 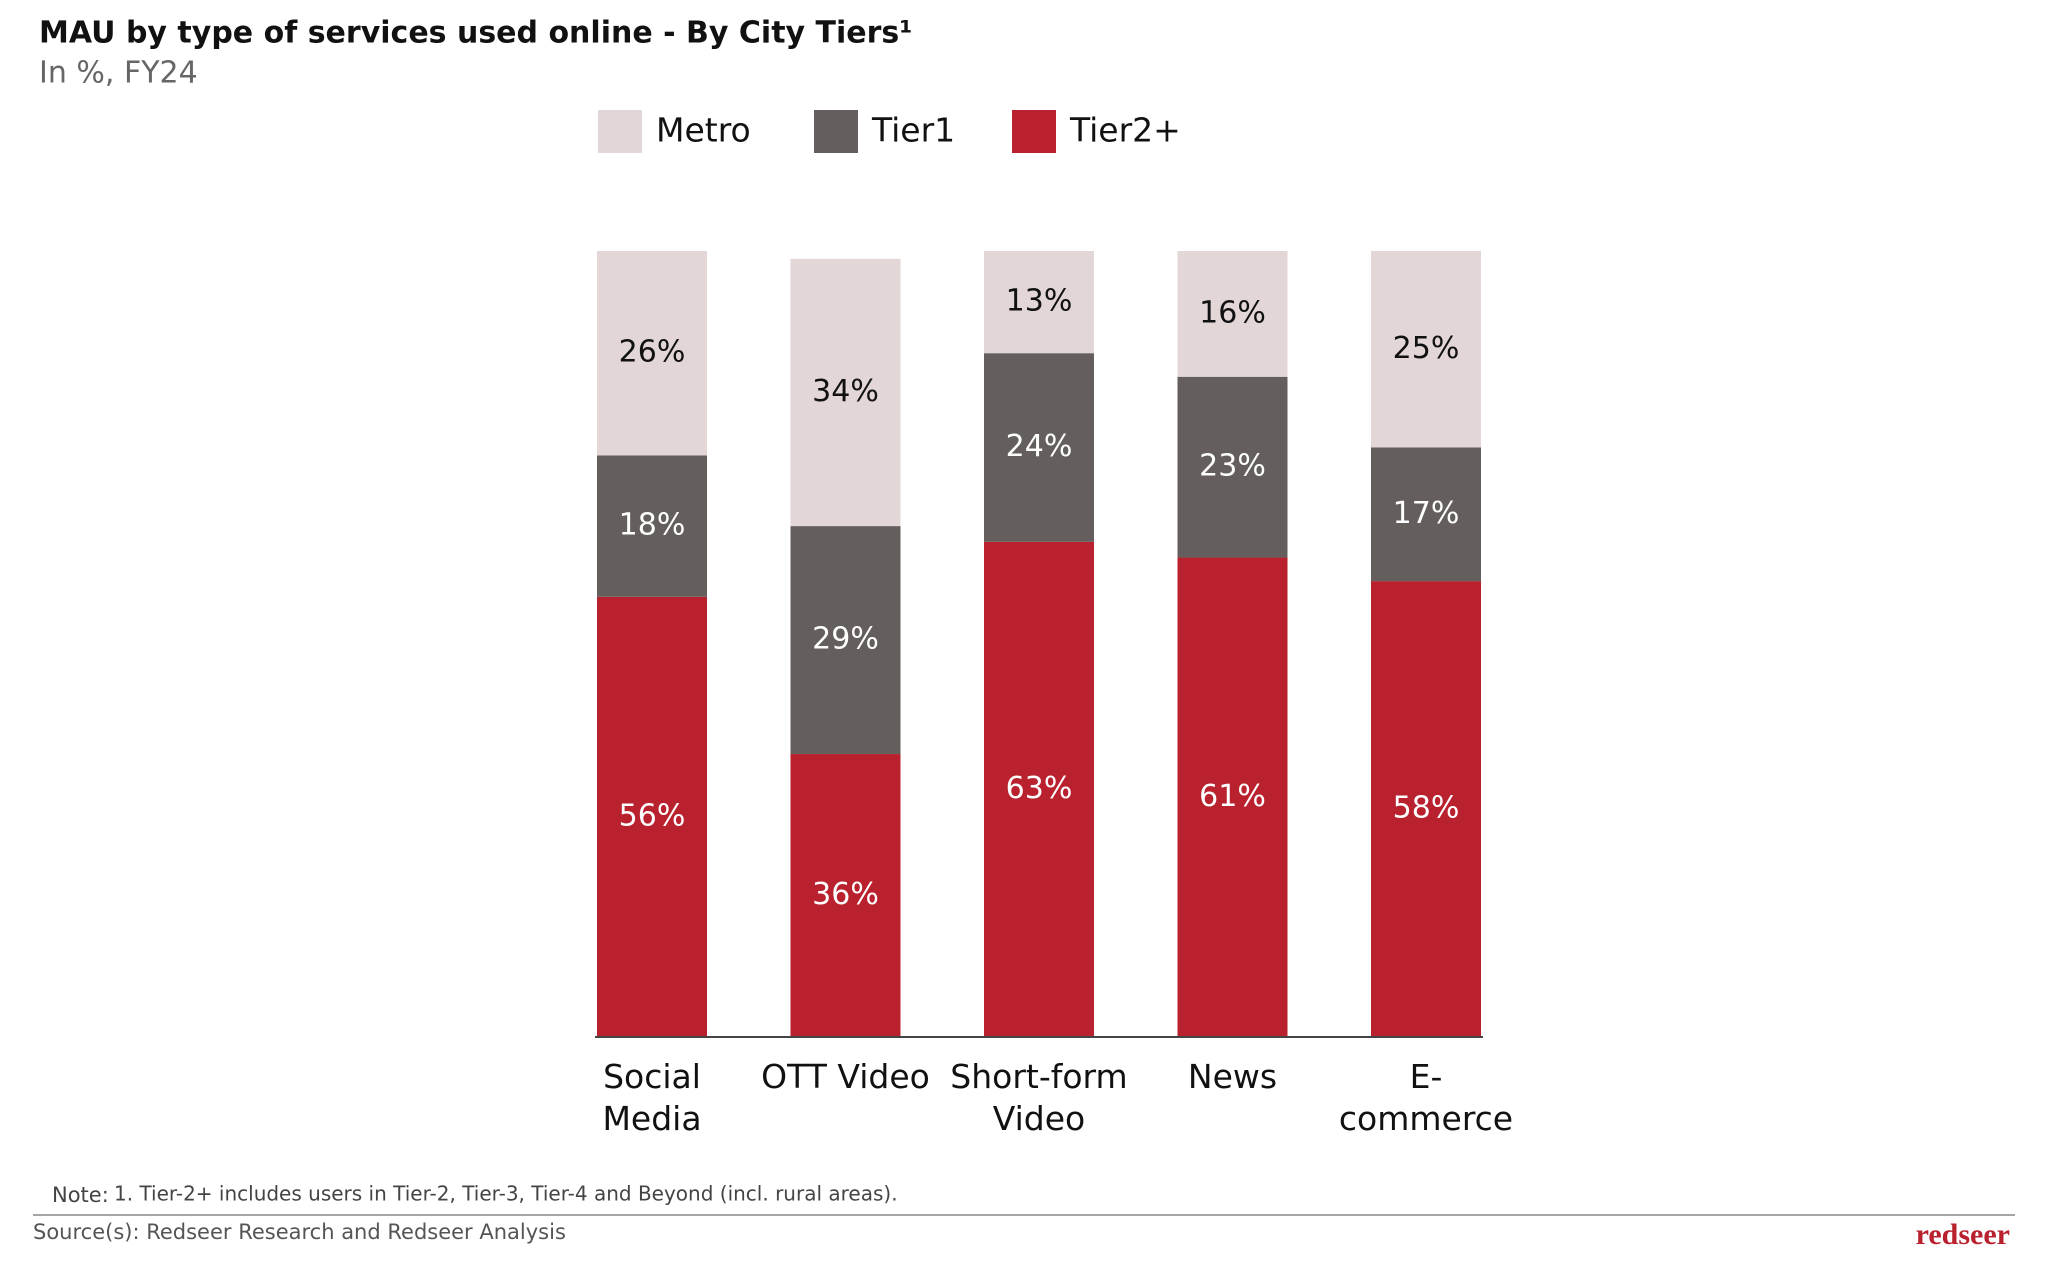 I want to click on value-label: 24%, so click(x=1039, y=446).